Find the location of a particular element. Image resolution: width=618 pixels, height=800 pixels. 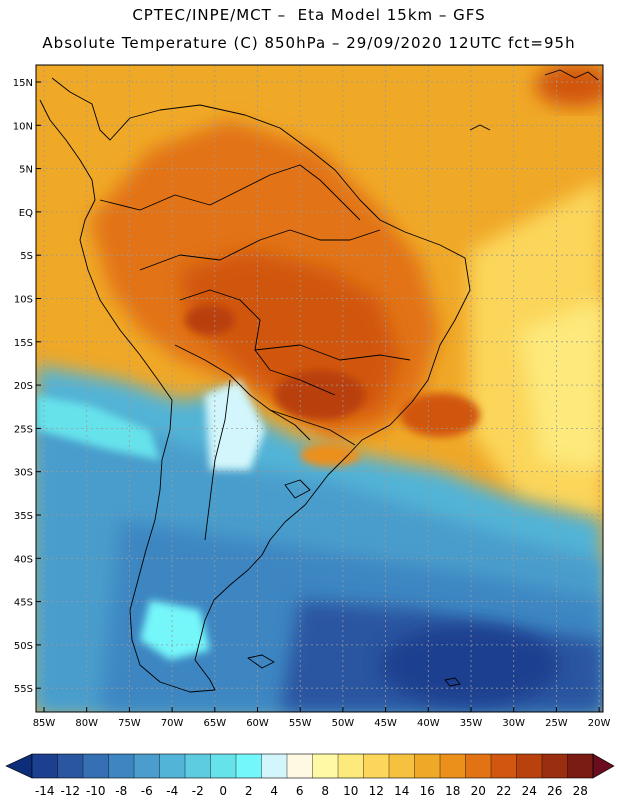

lon-tick-label: 25W is located at coordinates (556, 723).